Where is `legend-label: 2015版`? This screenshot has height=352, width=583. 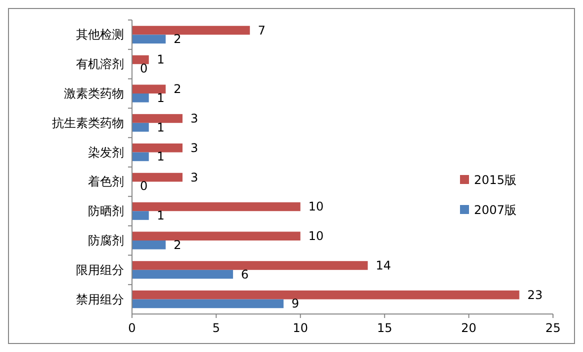 legend-label: 2015版 is located at coordinates (495, 180).